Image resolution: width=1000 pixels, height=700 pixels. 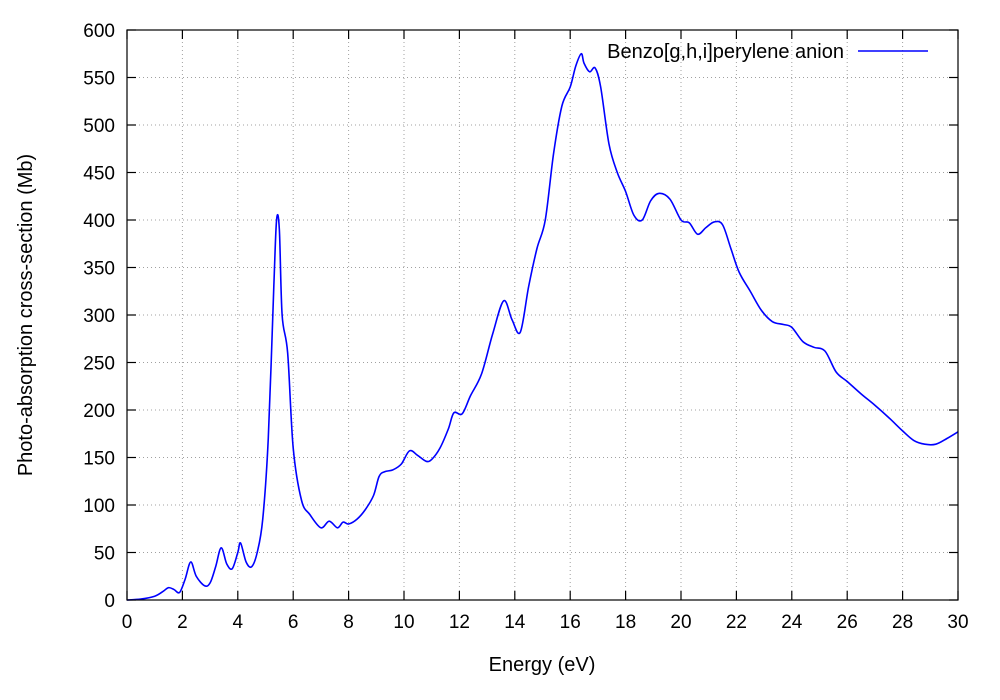 I want to click on y-tick-label: 600, so click(x=99, y=31).